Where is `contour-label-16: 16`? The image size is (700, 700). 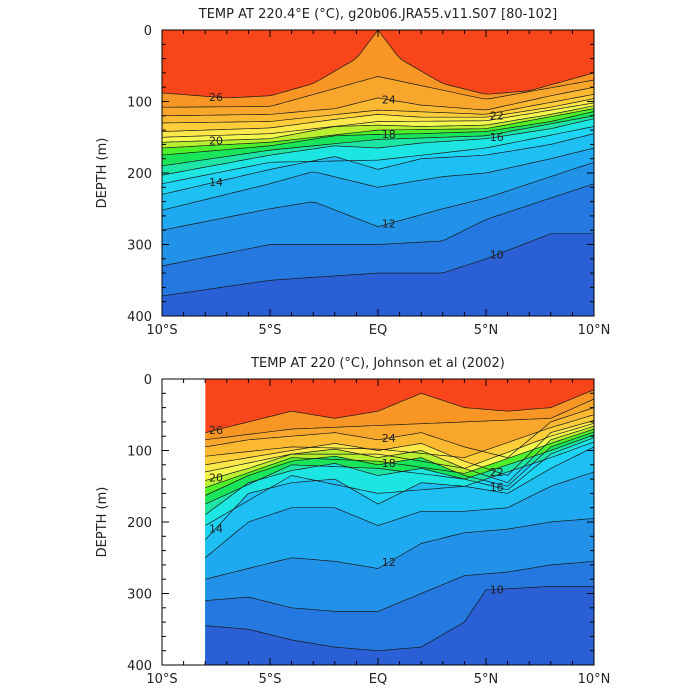 contour-label-16: 16 is located at coordinates (497, 137).